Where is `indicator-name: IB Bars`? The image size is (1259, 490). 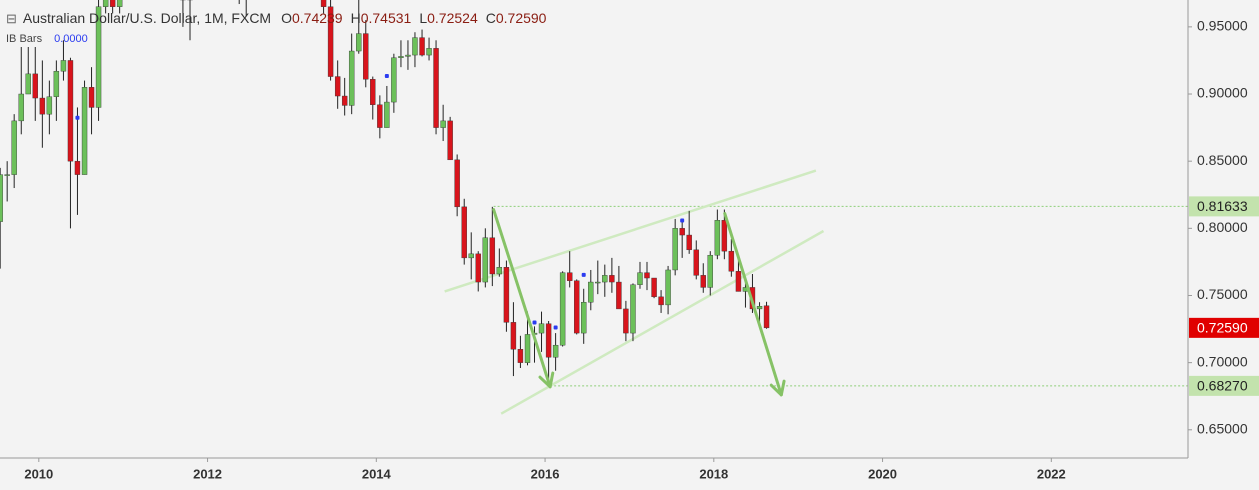
indicator-name: IB Bars is located at coordinates (24, 39).